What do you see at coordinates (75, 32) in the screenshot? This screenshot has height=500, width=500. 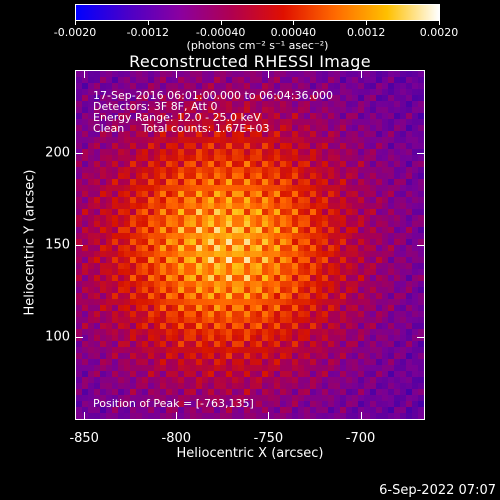 I see `colorbar-tick-label: -0.0020` at bounding box center [75, 32].